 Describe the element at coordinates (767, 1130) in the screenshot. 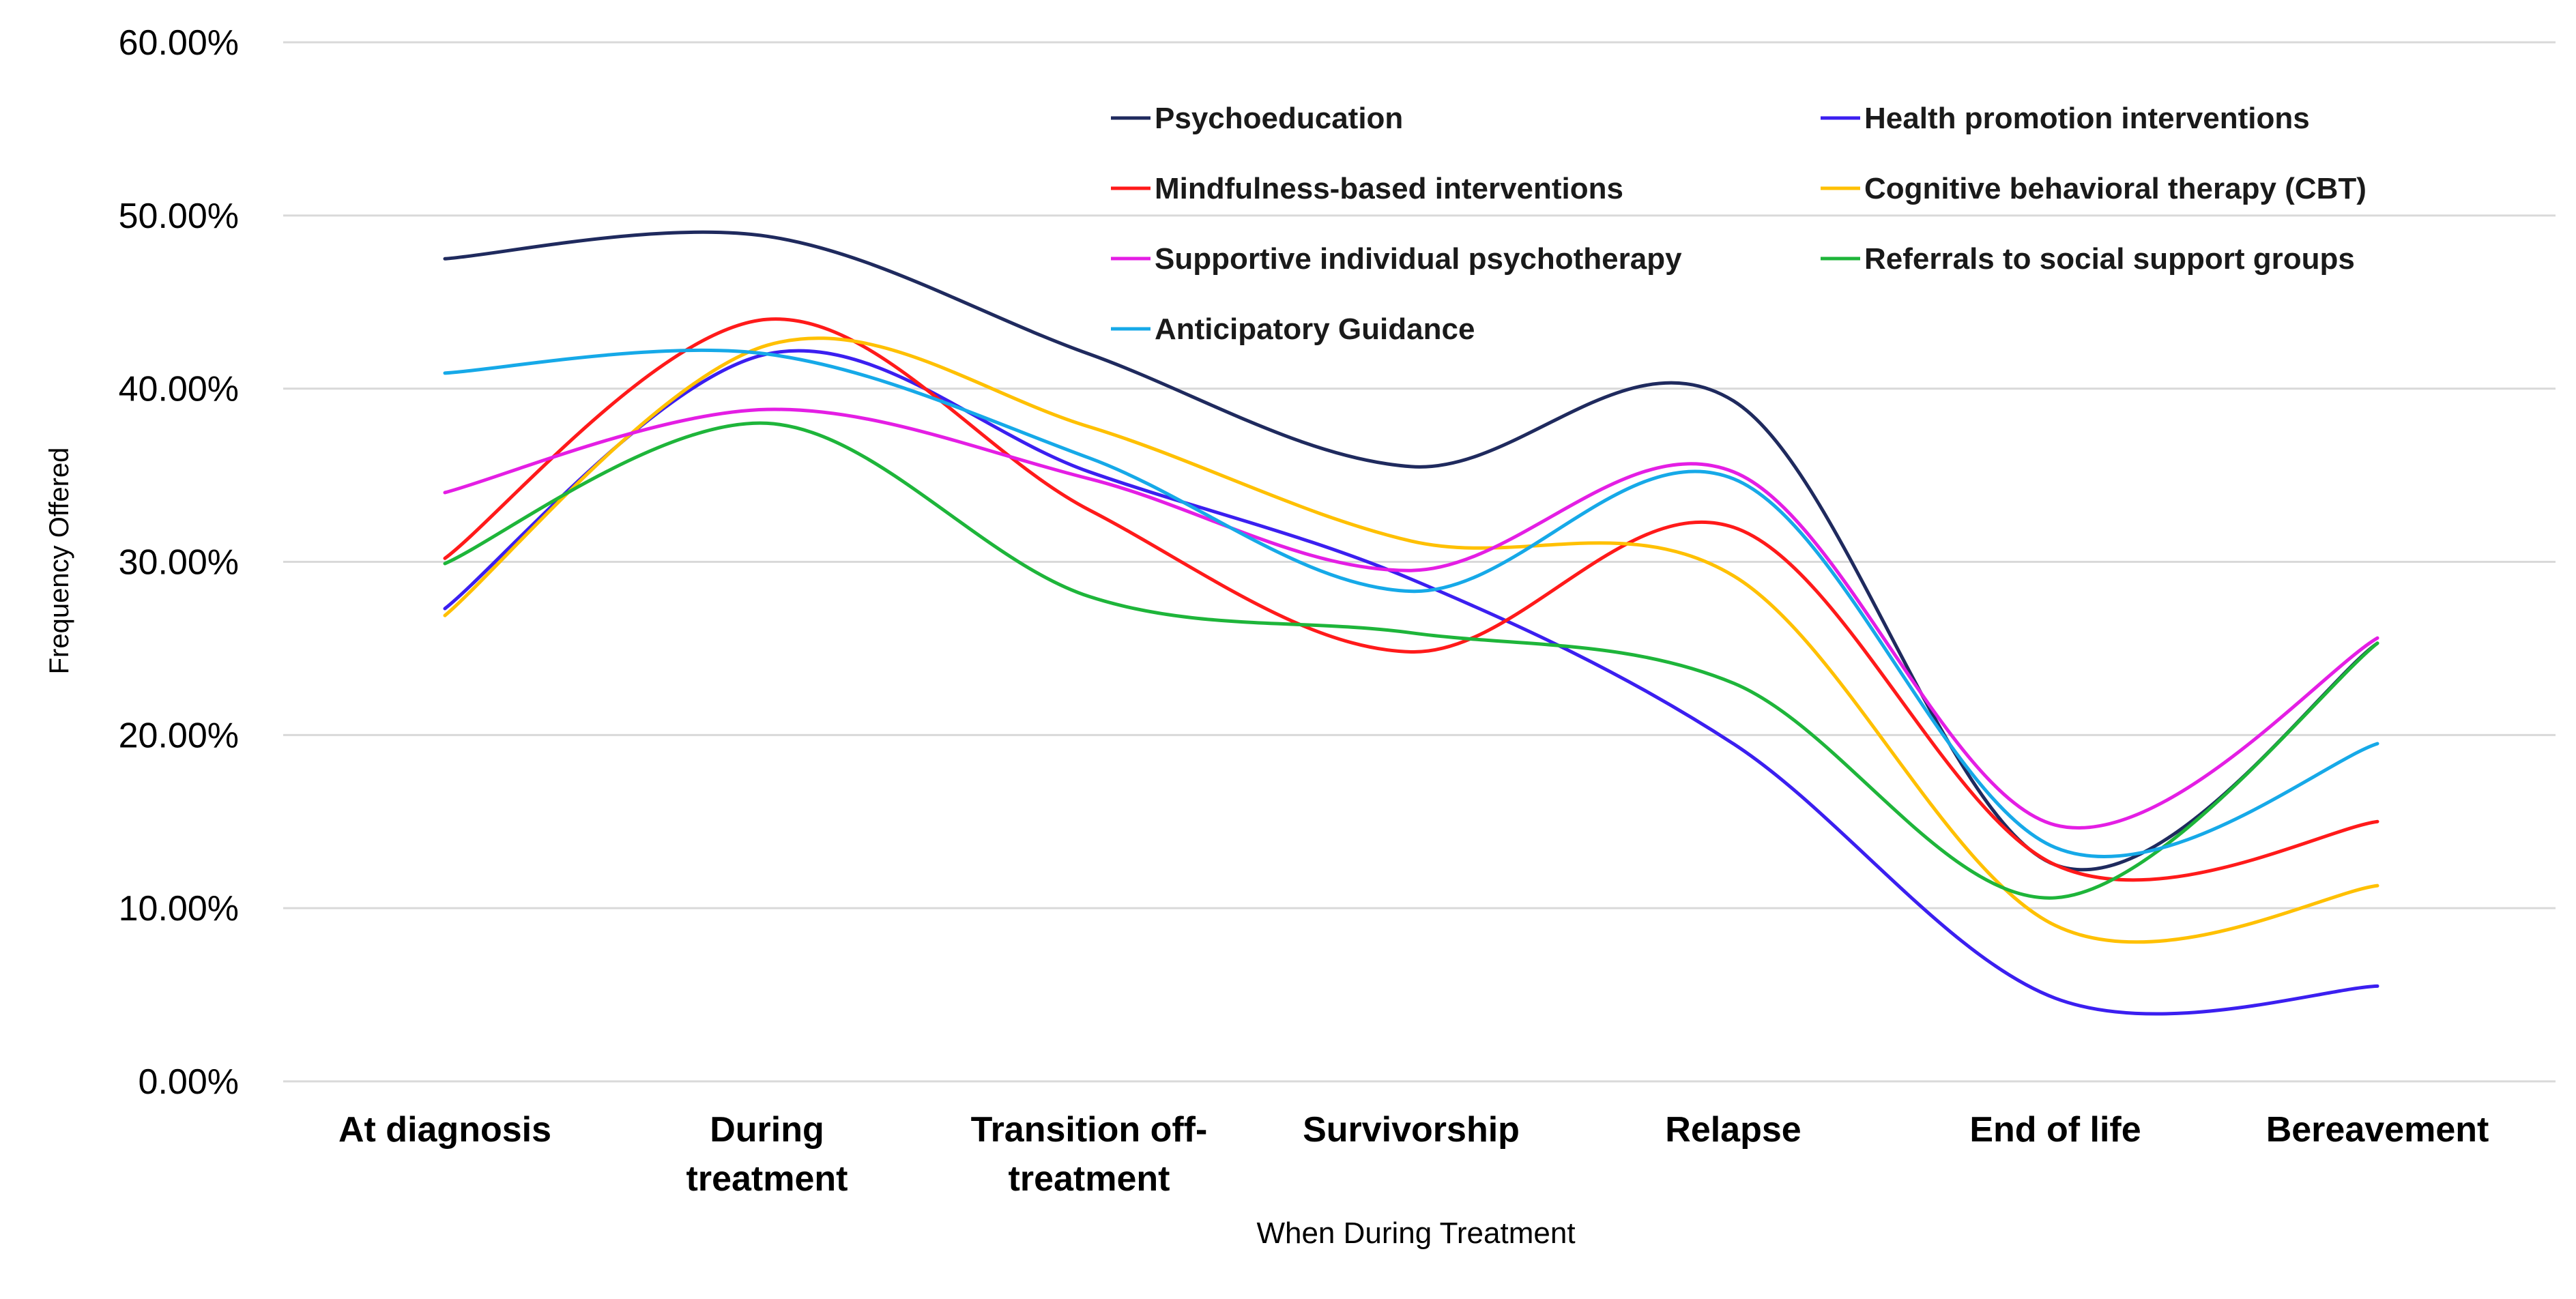

I see `x-tick-label: During` at that location.